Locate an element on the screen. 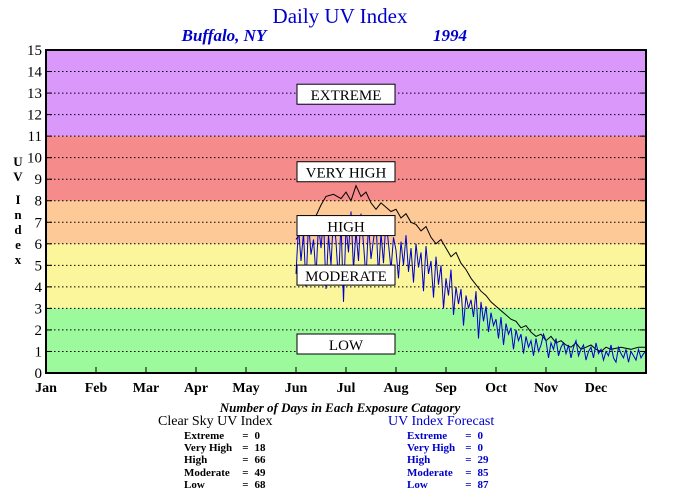 This screenshot has height=500, width=680. forecast-row: Very High = 0 is located at coordinates (447, 448).